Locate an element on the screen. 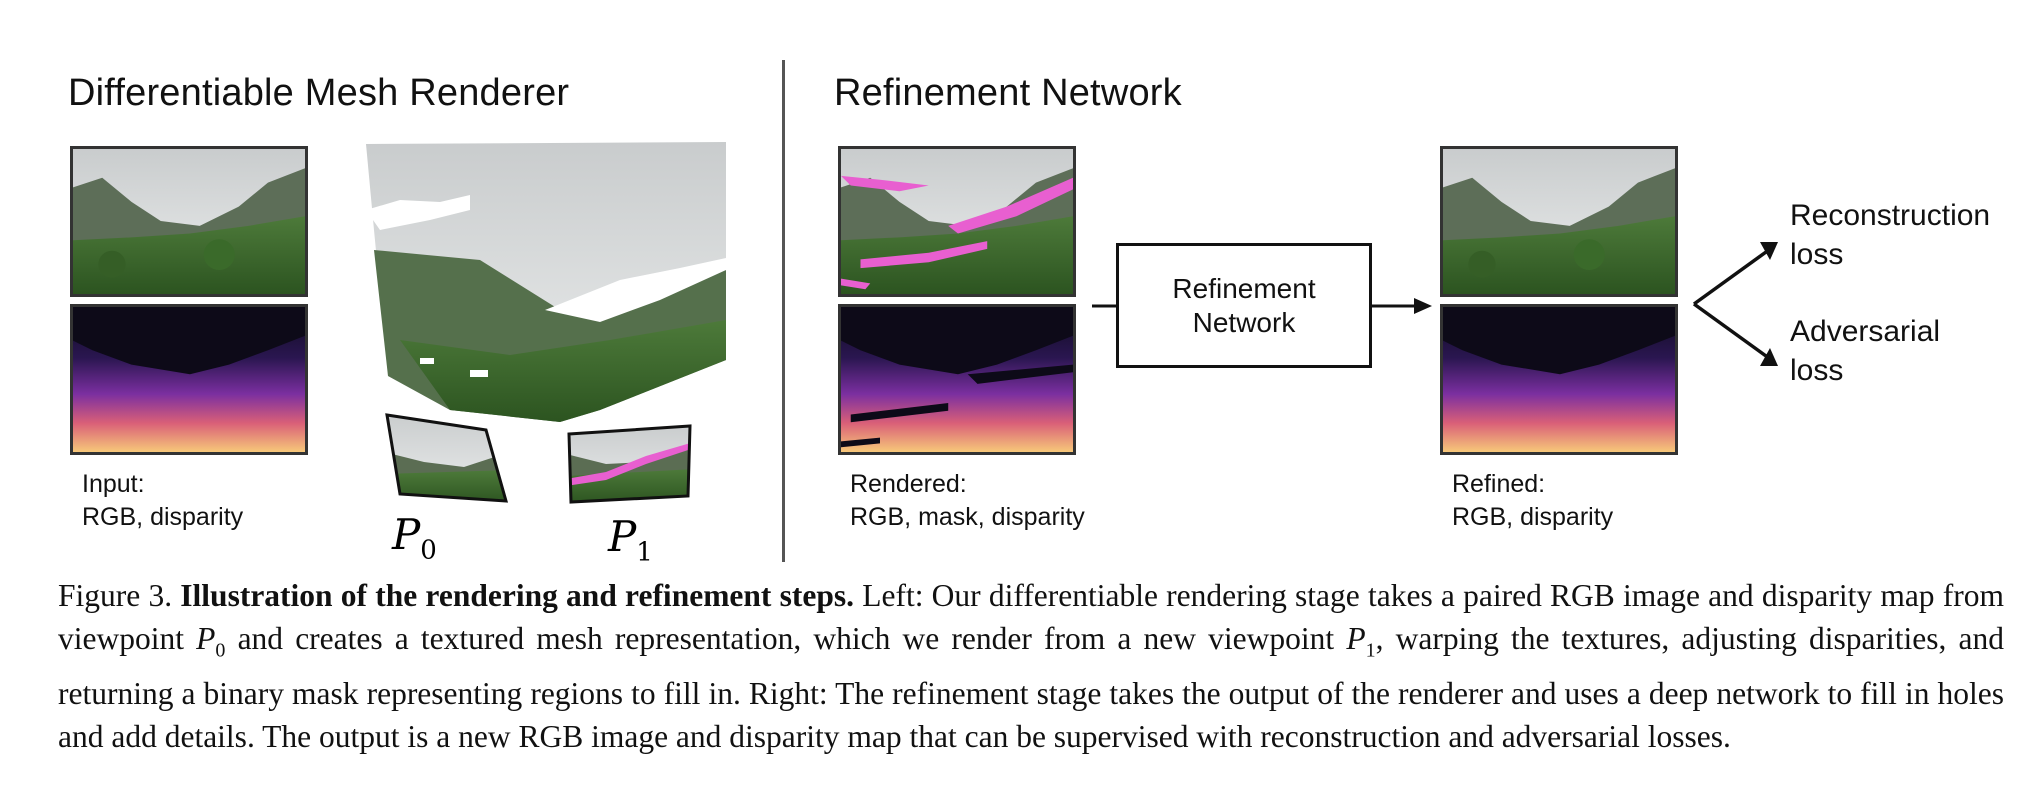 This screenshot has height=812, width=2032. input-label-line1: Input: is located at coordinates (113, 484).